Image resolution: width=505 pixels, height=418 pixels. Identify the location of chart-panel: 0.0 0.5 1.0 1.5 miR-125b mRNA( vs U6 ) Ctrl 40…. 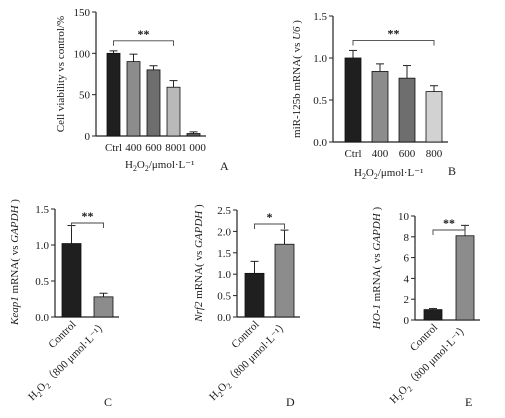
(373, 96).